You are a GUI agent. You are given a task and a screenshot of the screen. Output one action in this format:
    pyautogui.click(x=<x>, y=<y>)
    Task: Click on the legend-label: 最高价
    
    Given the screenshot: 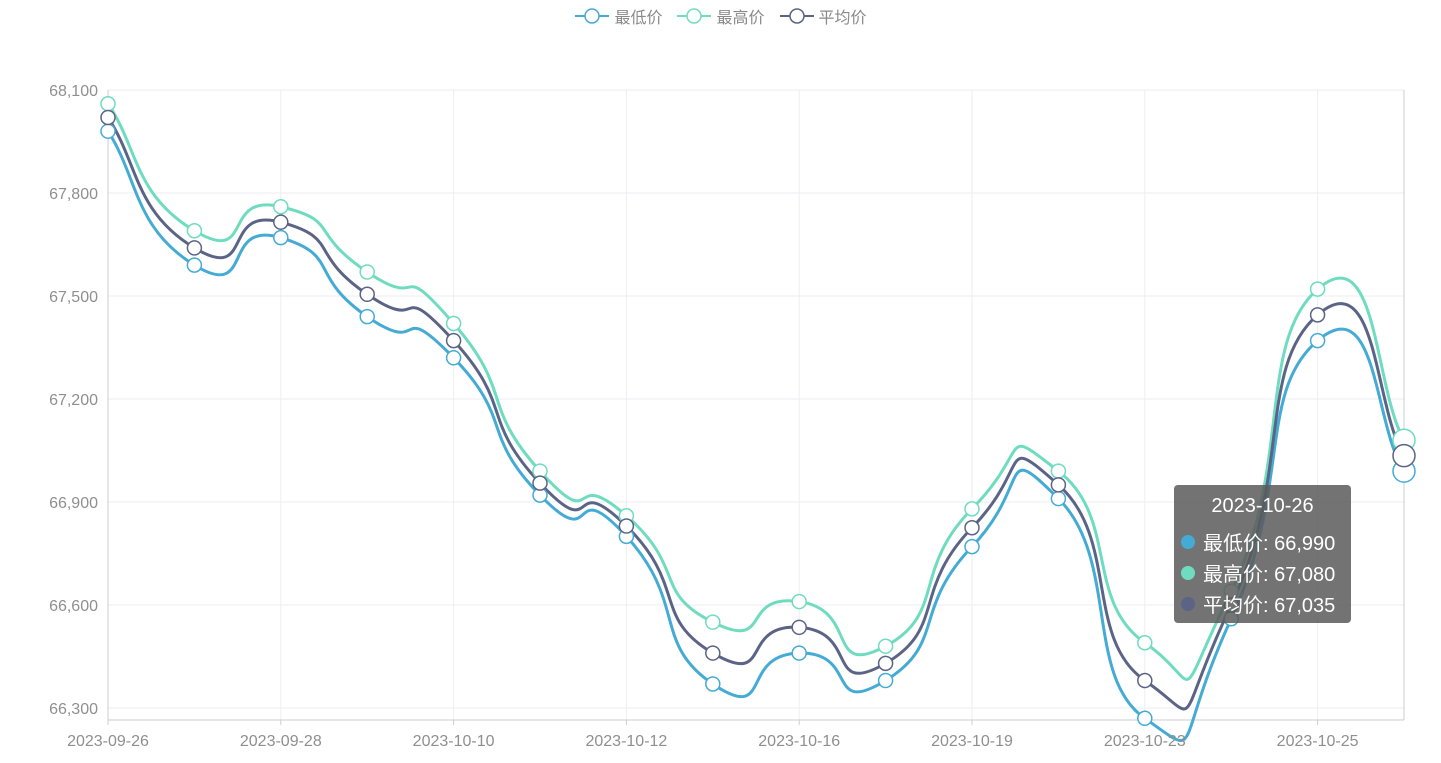 What is the action you would take?
    pyautogui.click(x=740, y=18)
    